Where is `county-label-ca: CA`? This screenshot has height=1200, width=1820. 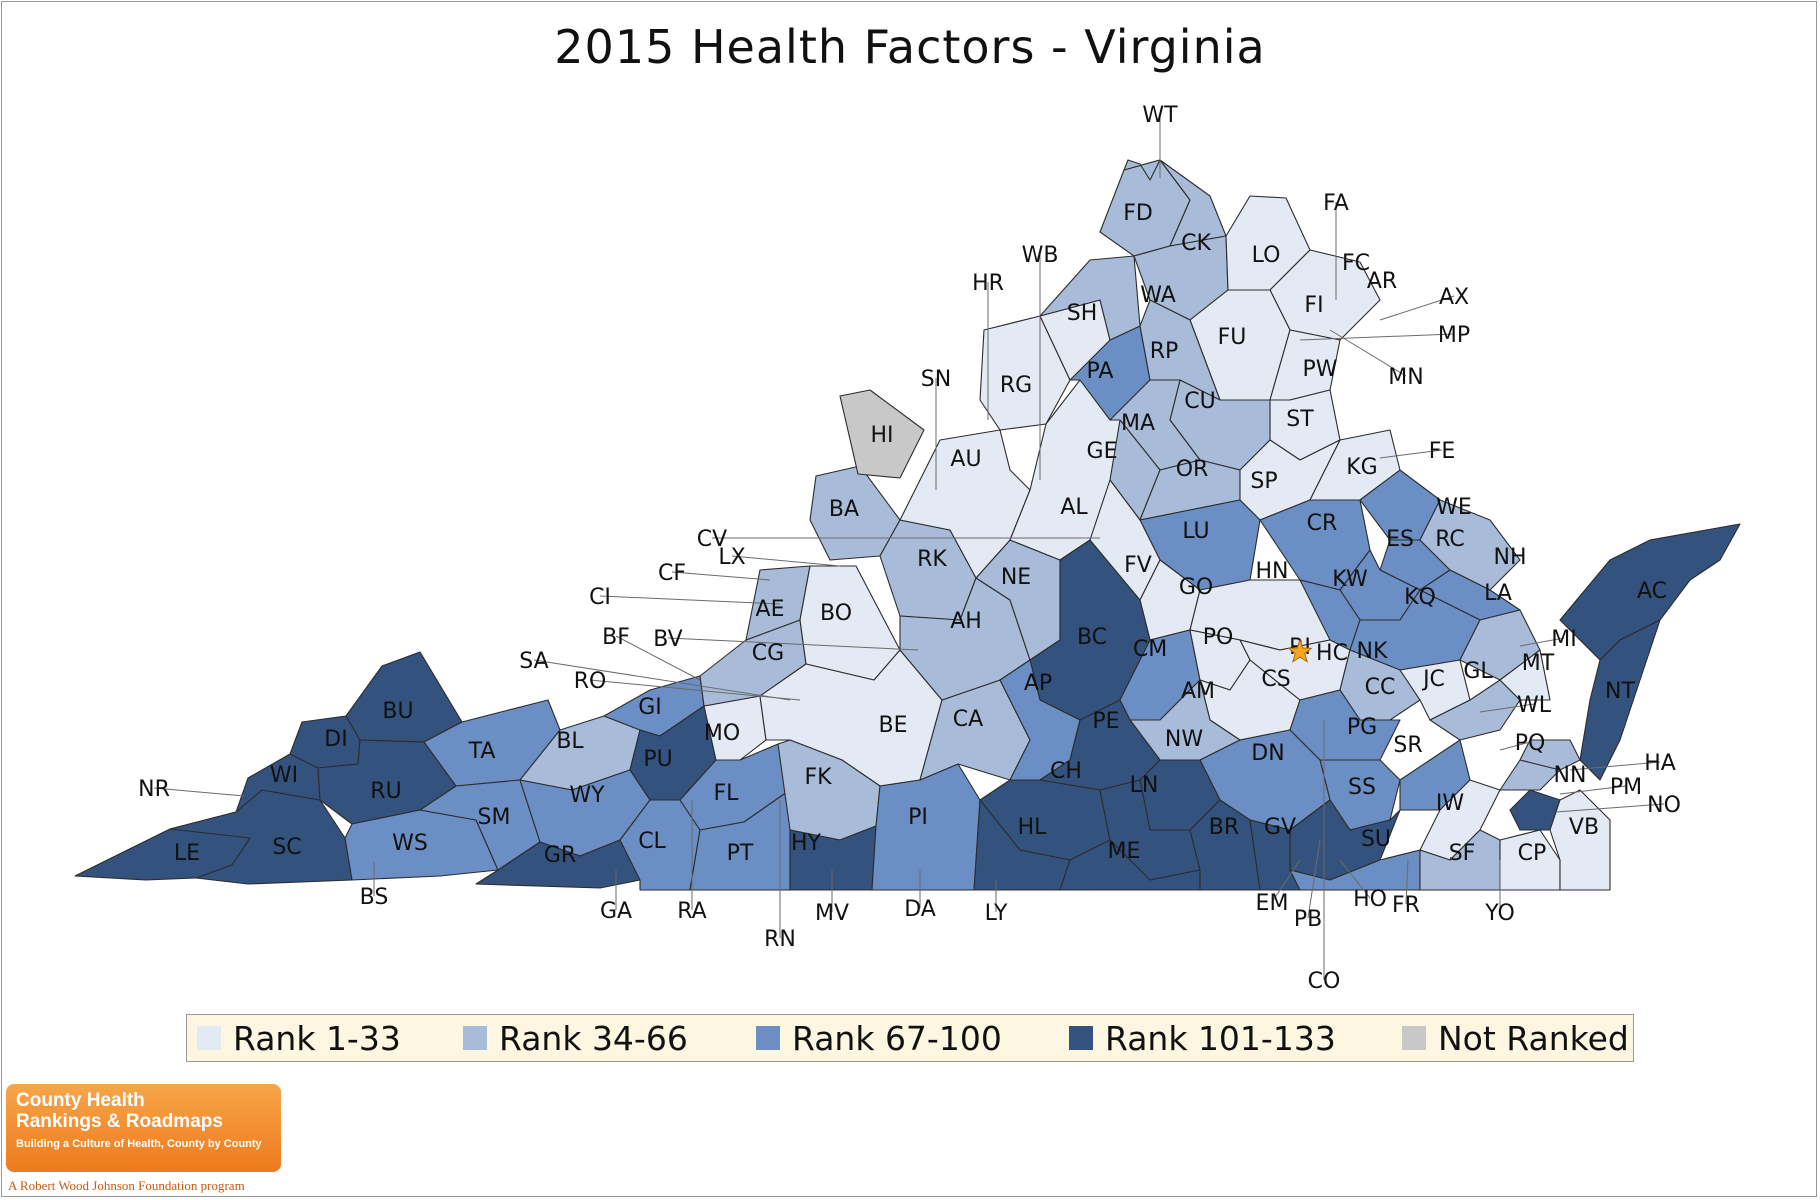 county-label-ca: CA is located at coordinates (968, 719).